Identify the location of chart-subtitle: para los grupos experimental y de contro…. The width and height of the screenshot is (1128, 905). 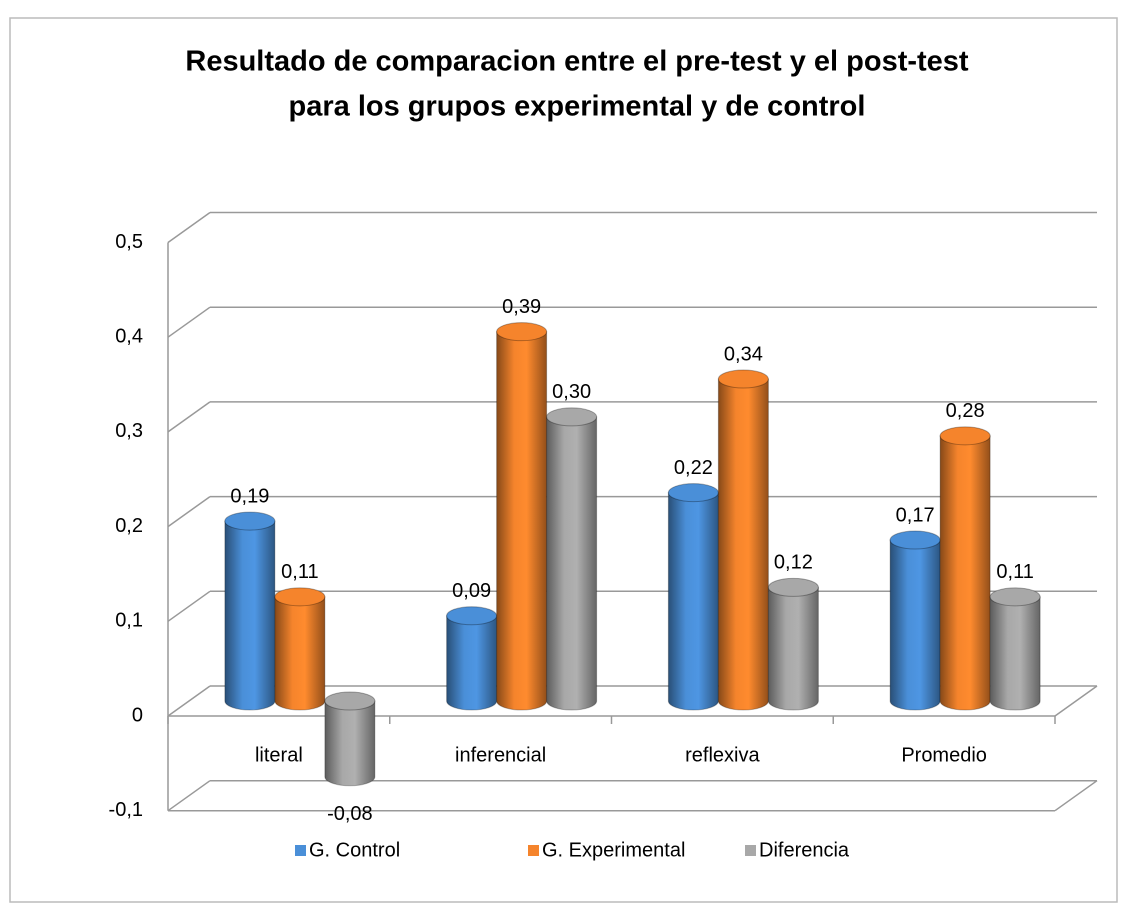
(577, 107).